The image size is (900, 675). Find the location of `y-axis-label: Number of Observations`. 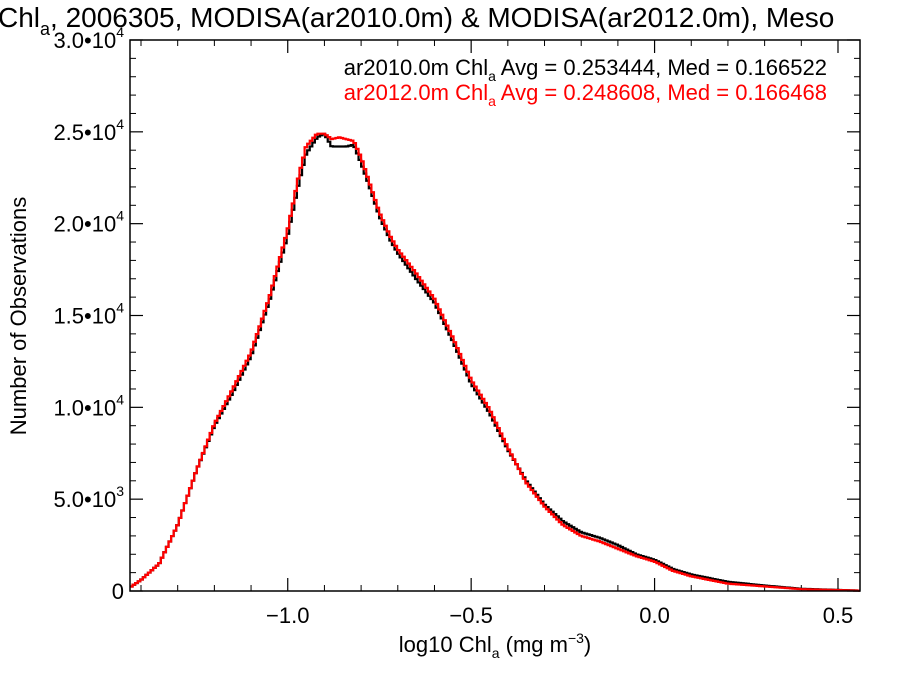

y-axis-label: Number of Observations is located at coordinates (18, 316).